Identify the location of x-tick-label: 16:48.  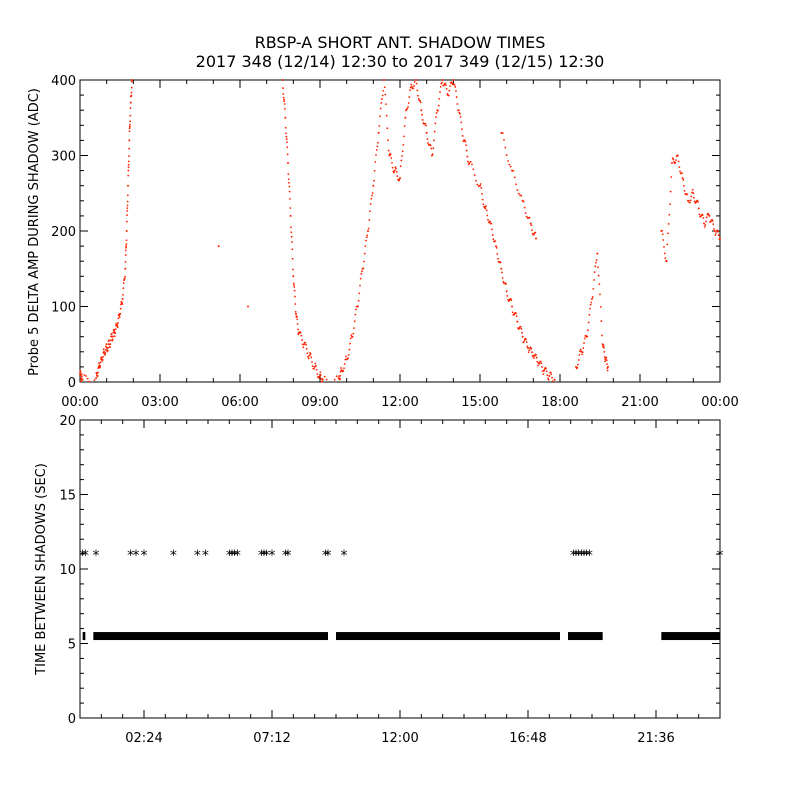
(527, 738).